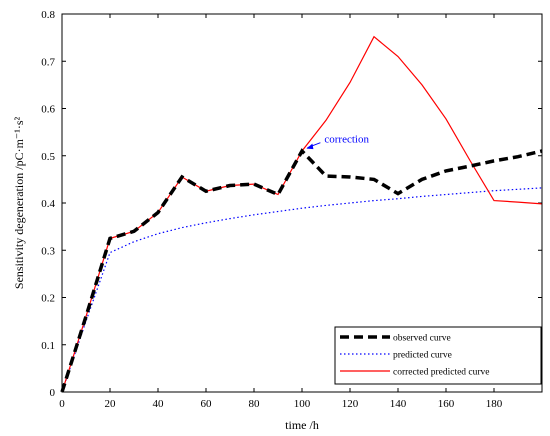  Describe the element at coordinates (422, 356) in the screenshot. I see `legend-label: predicted curve` at that location.